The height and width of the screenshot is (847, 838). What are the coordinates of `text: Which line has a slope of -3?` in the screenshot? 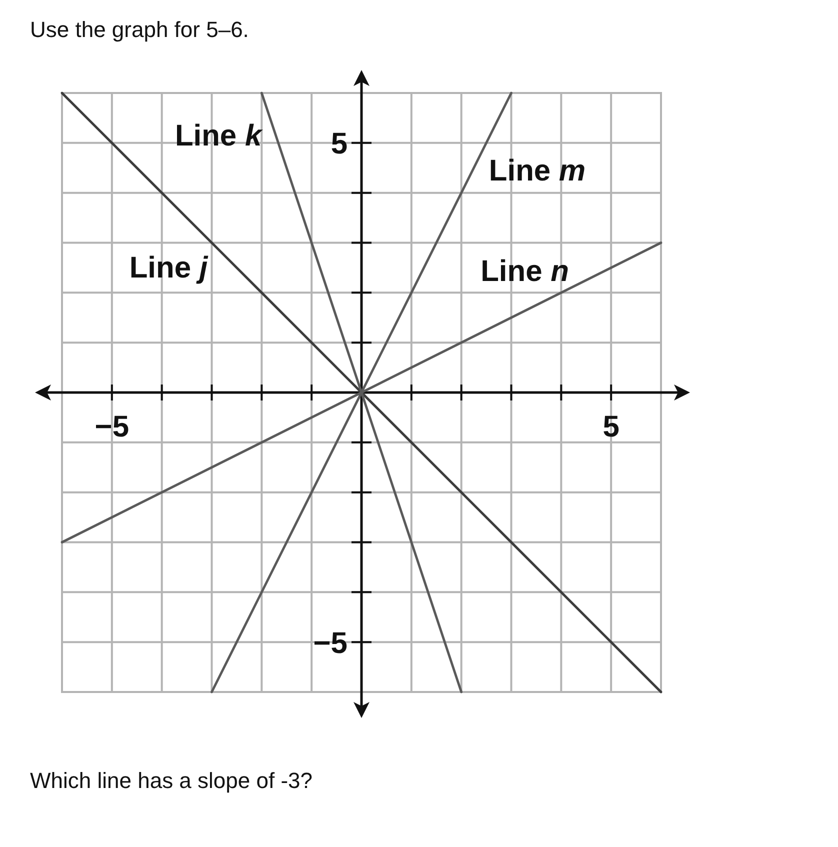 It's located at (171, 780).